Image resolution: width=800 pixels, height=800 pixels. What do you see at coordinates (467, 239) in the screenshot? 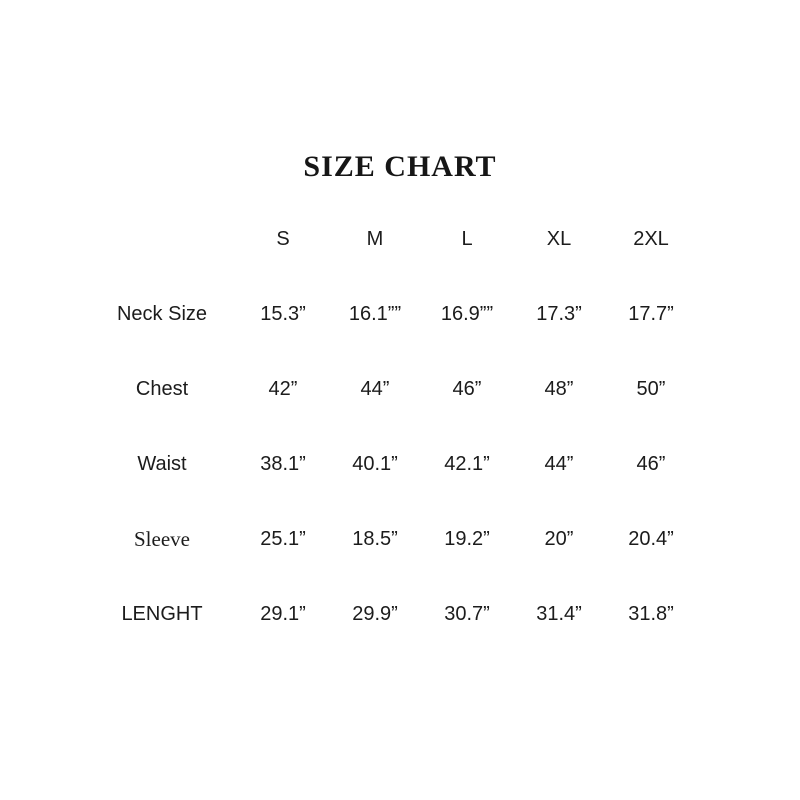
I see `column-header-l: L` at bounding box center [467, 239].